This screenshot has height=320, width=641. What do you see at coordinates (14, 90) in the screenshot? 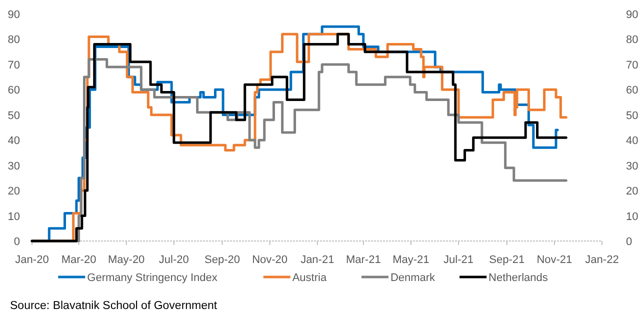
I see `y-tick-label: 60` at bounding box center [14, 90].